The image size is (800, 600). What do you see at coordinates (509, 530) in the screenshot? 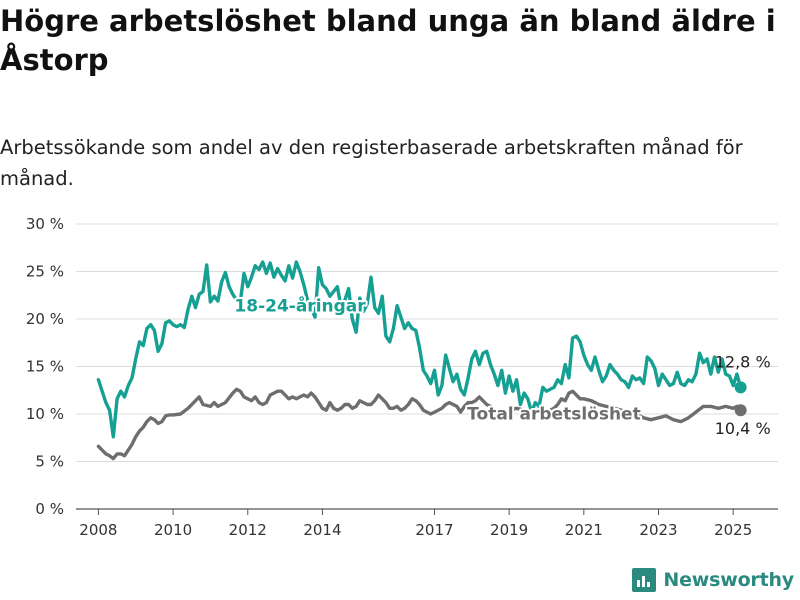
I see `x-tick-label: 2019` at bounding box center [509, 530].